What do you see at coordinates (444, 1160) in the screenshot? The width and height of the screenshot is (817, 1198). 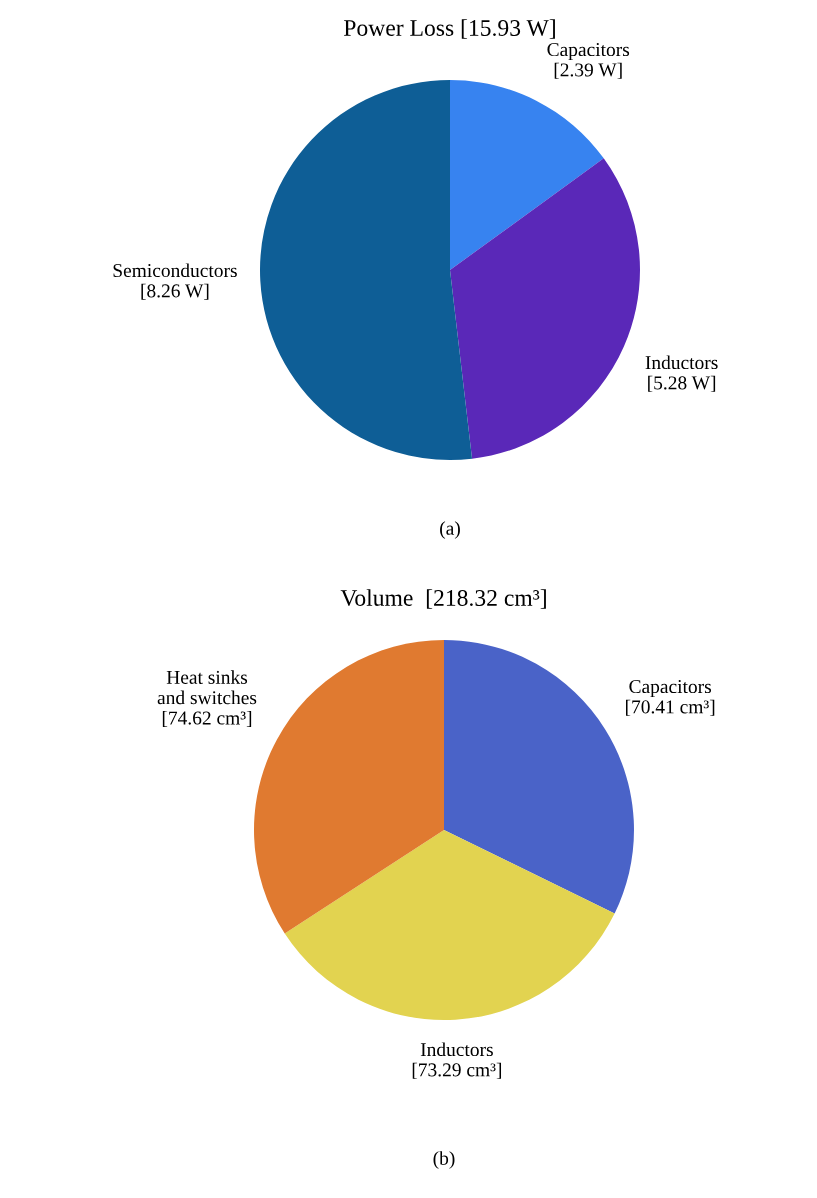 I see `text: (b)` at bounding box center [444, 1160].